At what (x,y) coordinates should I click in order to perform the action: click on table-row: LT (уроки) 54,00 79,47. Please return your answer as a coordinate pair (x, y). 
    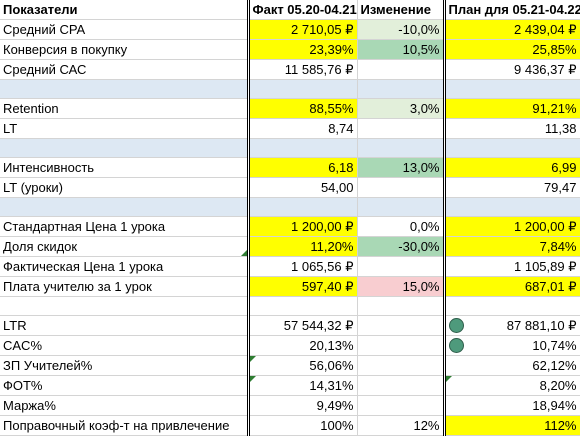
    Looking at the image, I should click on (290, 187).